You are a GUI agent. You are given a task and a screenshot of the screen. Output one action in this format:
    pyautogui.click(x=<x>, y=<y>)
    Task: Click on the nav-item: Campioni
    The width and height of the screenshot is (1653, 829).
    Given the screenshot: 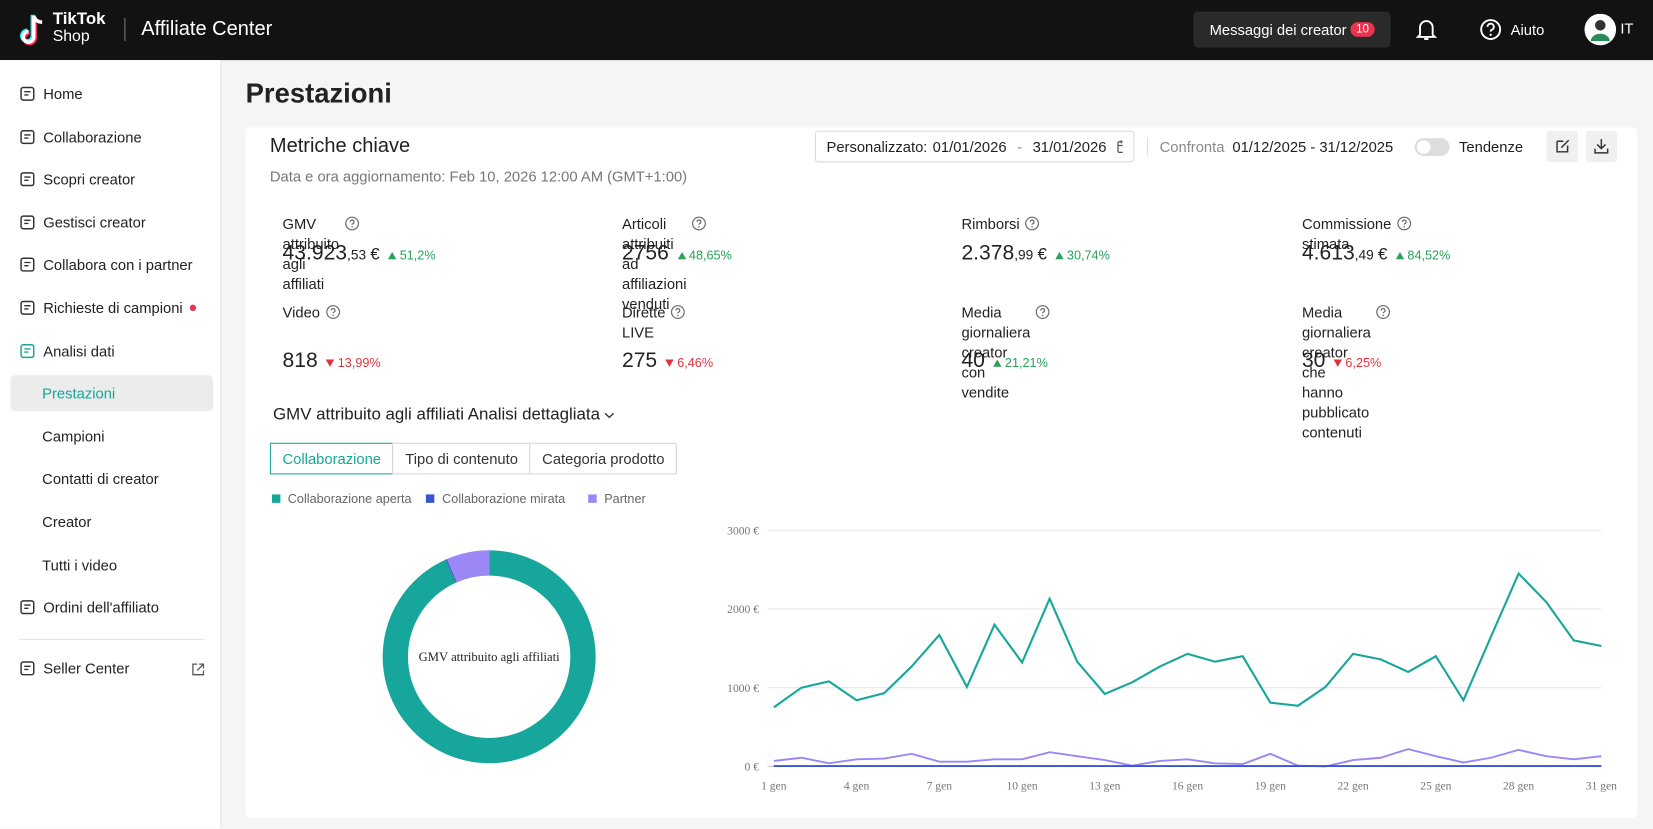 What is the action you would take?
    pyautogui.click(x=112, y=436)
    